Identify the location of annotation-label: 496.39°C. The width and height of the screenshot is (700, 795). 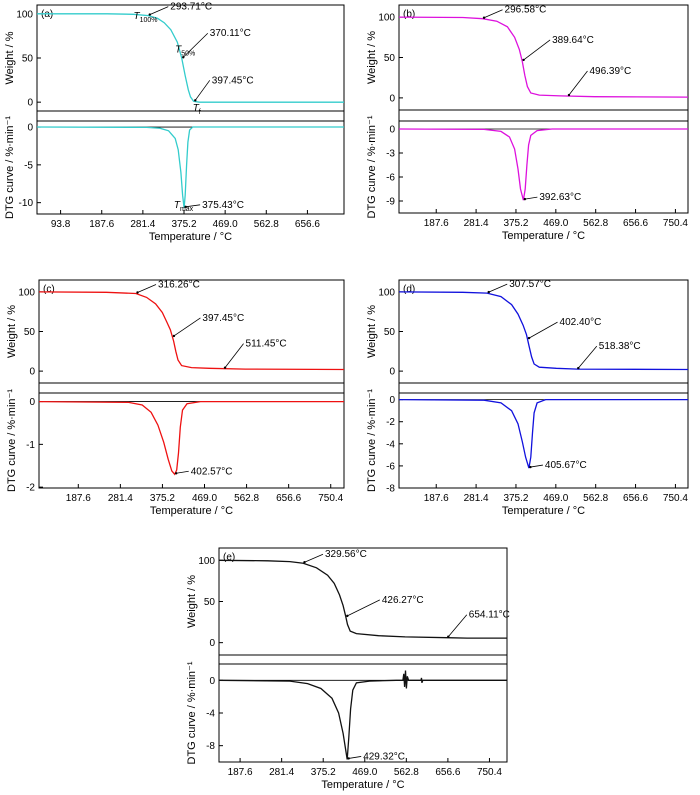
(610, 71).